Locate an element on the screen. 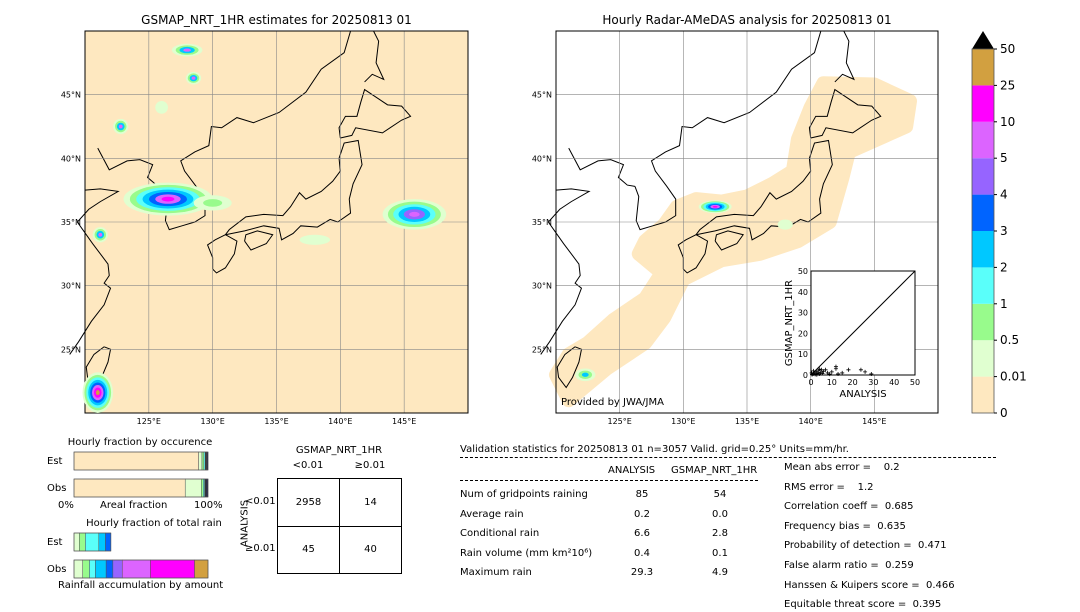  lon-tick-label: 130°E is located at coordinates (683, 421).